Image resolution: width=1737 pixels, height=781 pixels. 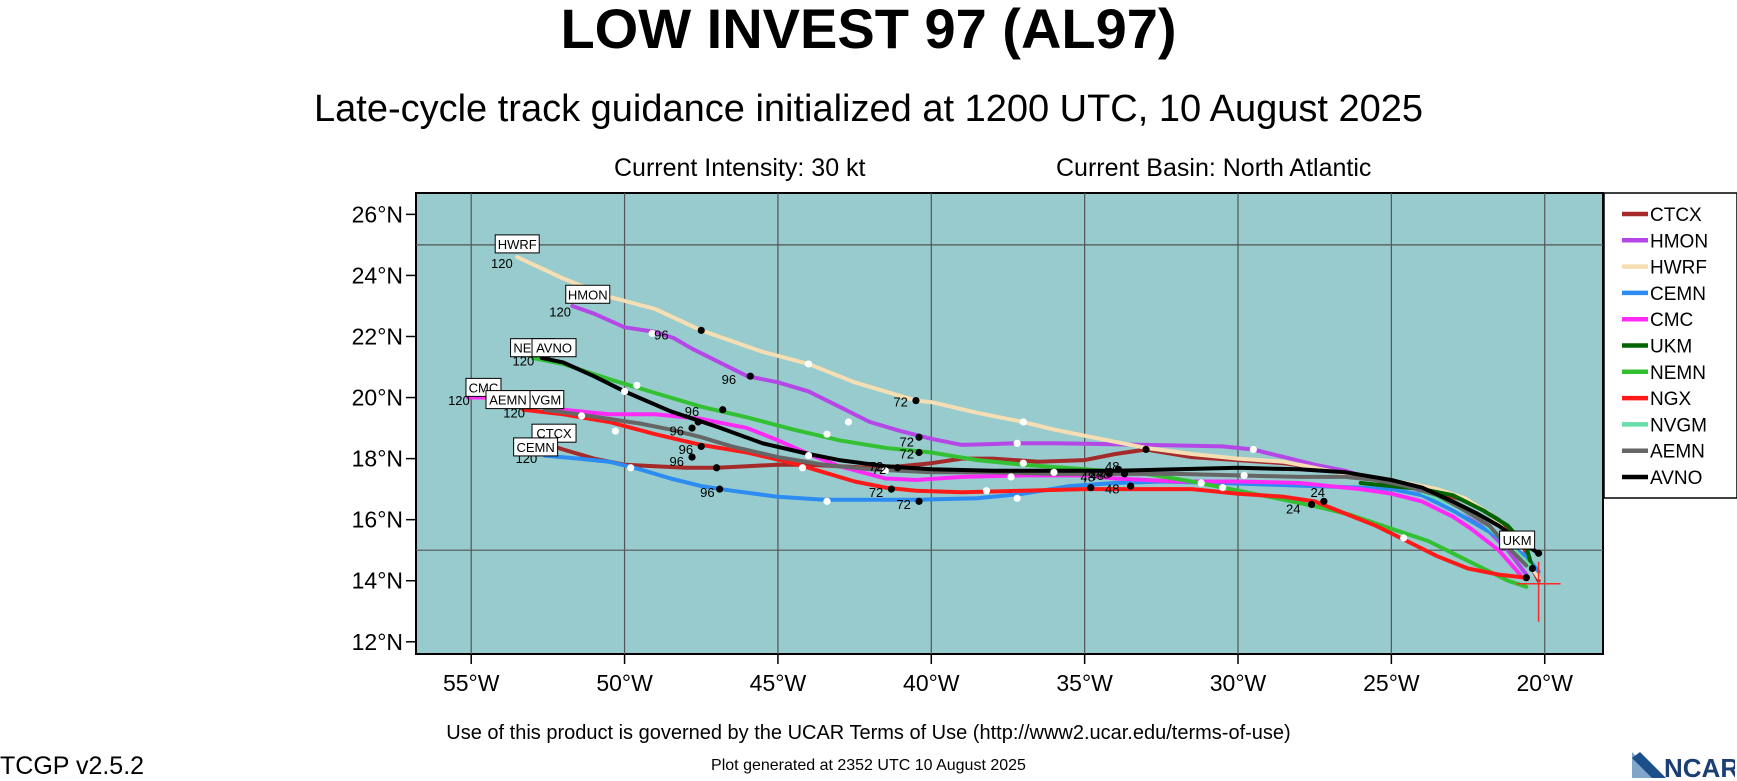 I want to click on x-tick-label: 30°W, so click(x=1238, y=683).